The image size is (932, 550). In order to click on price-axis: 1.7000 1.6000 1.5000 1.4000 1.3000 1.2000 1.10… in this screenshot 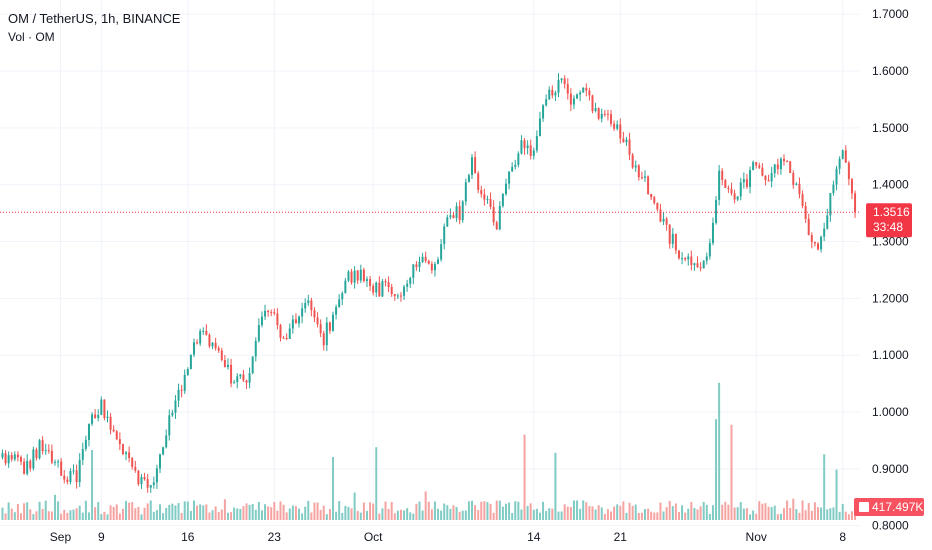, I will do `click(889, 270)`.